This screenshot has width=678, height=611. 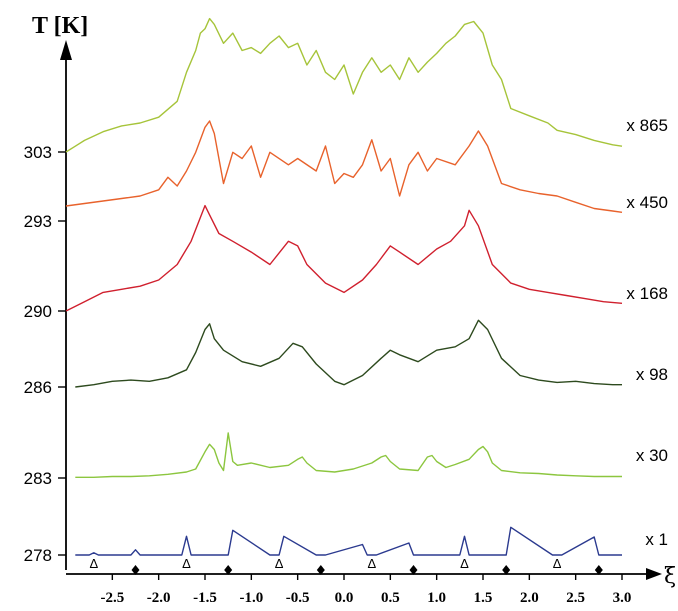 I want to click on y-tick-label: 303, so click(x=38, y=152).